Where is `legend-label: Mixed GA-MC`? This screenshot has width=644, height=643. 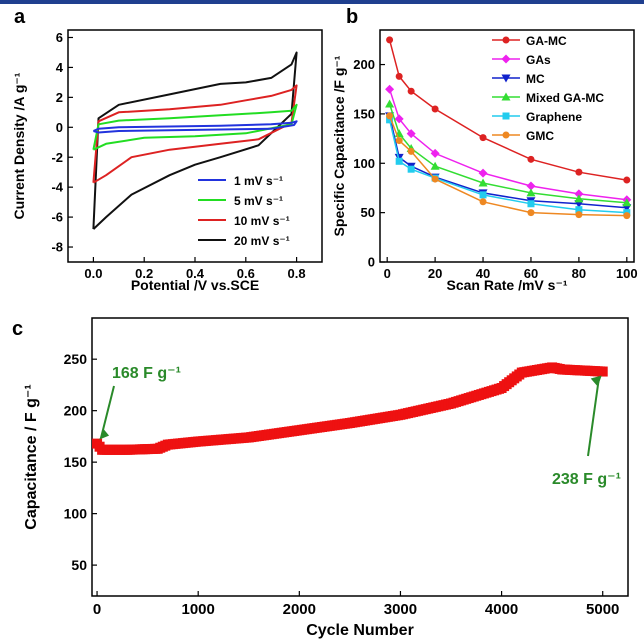
legend-label: Mixed GA-MC is located at coordinates (565, 98).